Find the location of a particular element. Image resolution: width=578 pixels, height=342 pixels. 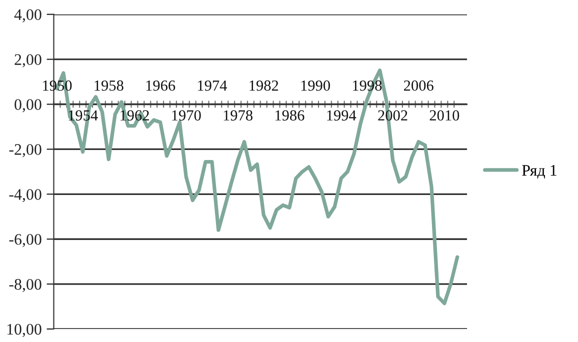

y-tick-label: -4,00 is located at coordinates (25, 195).